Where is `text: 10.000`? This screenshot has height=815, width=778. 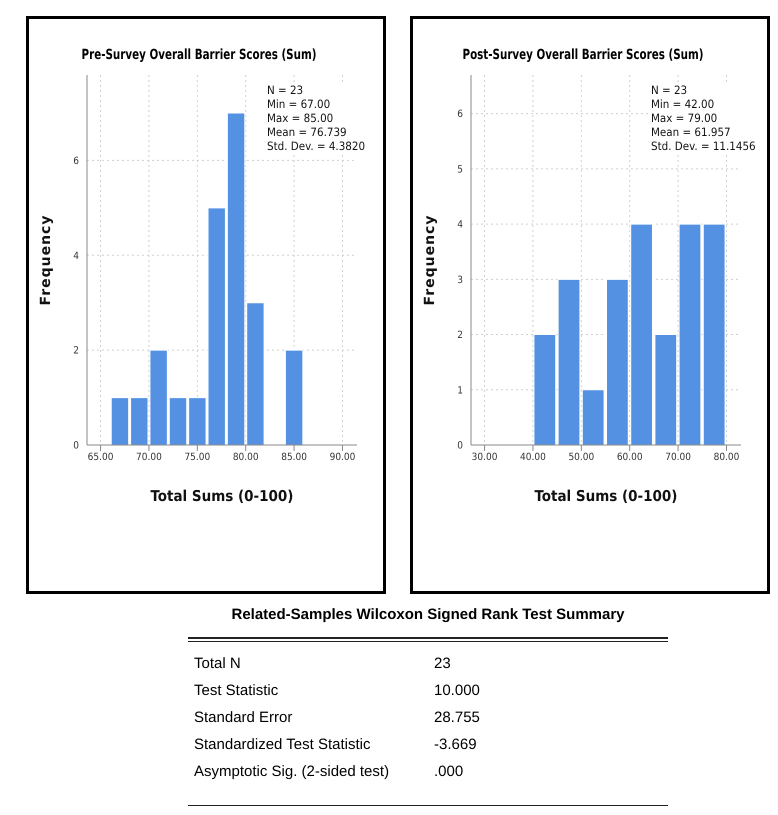 text: 10.000 is located at coordinates (457, 691).